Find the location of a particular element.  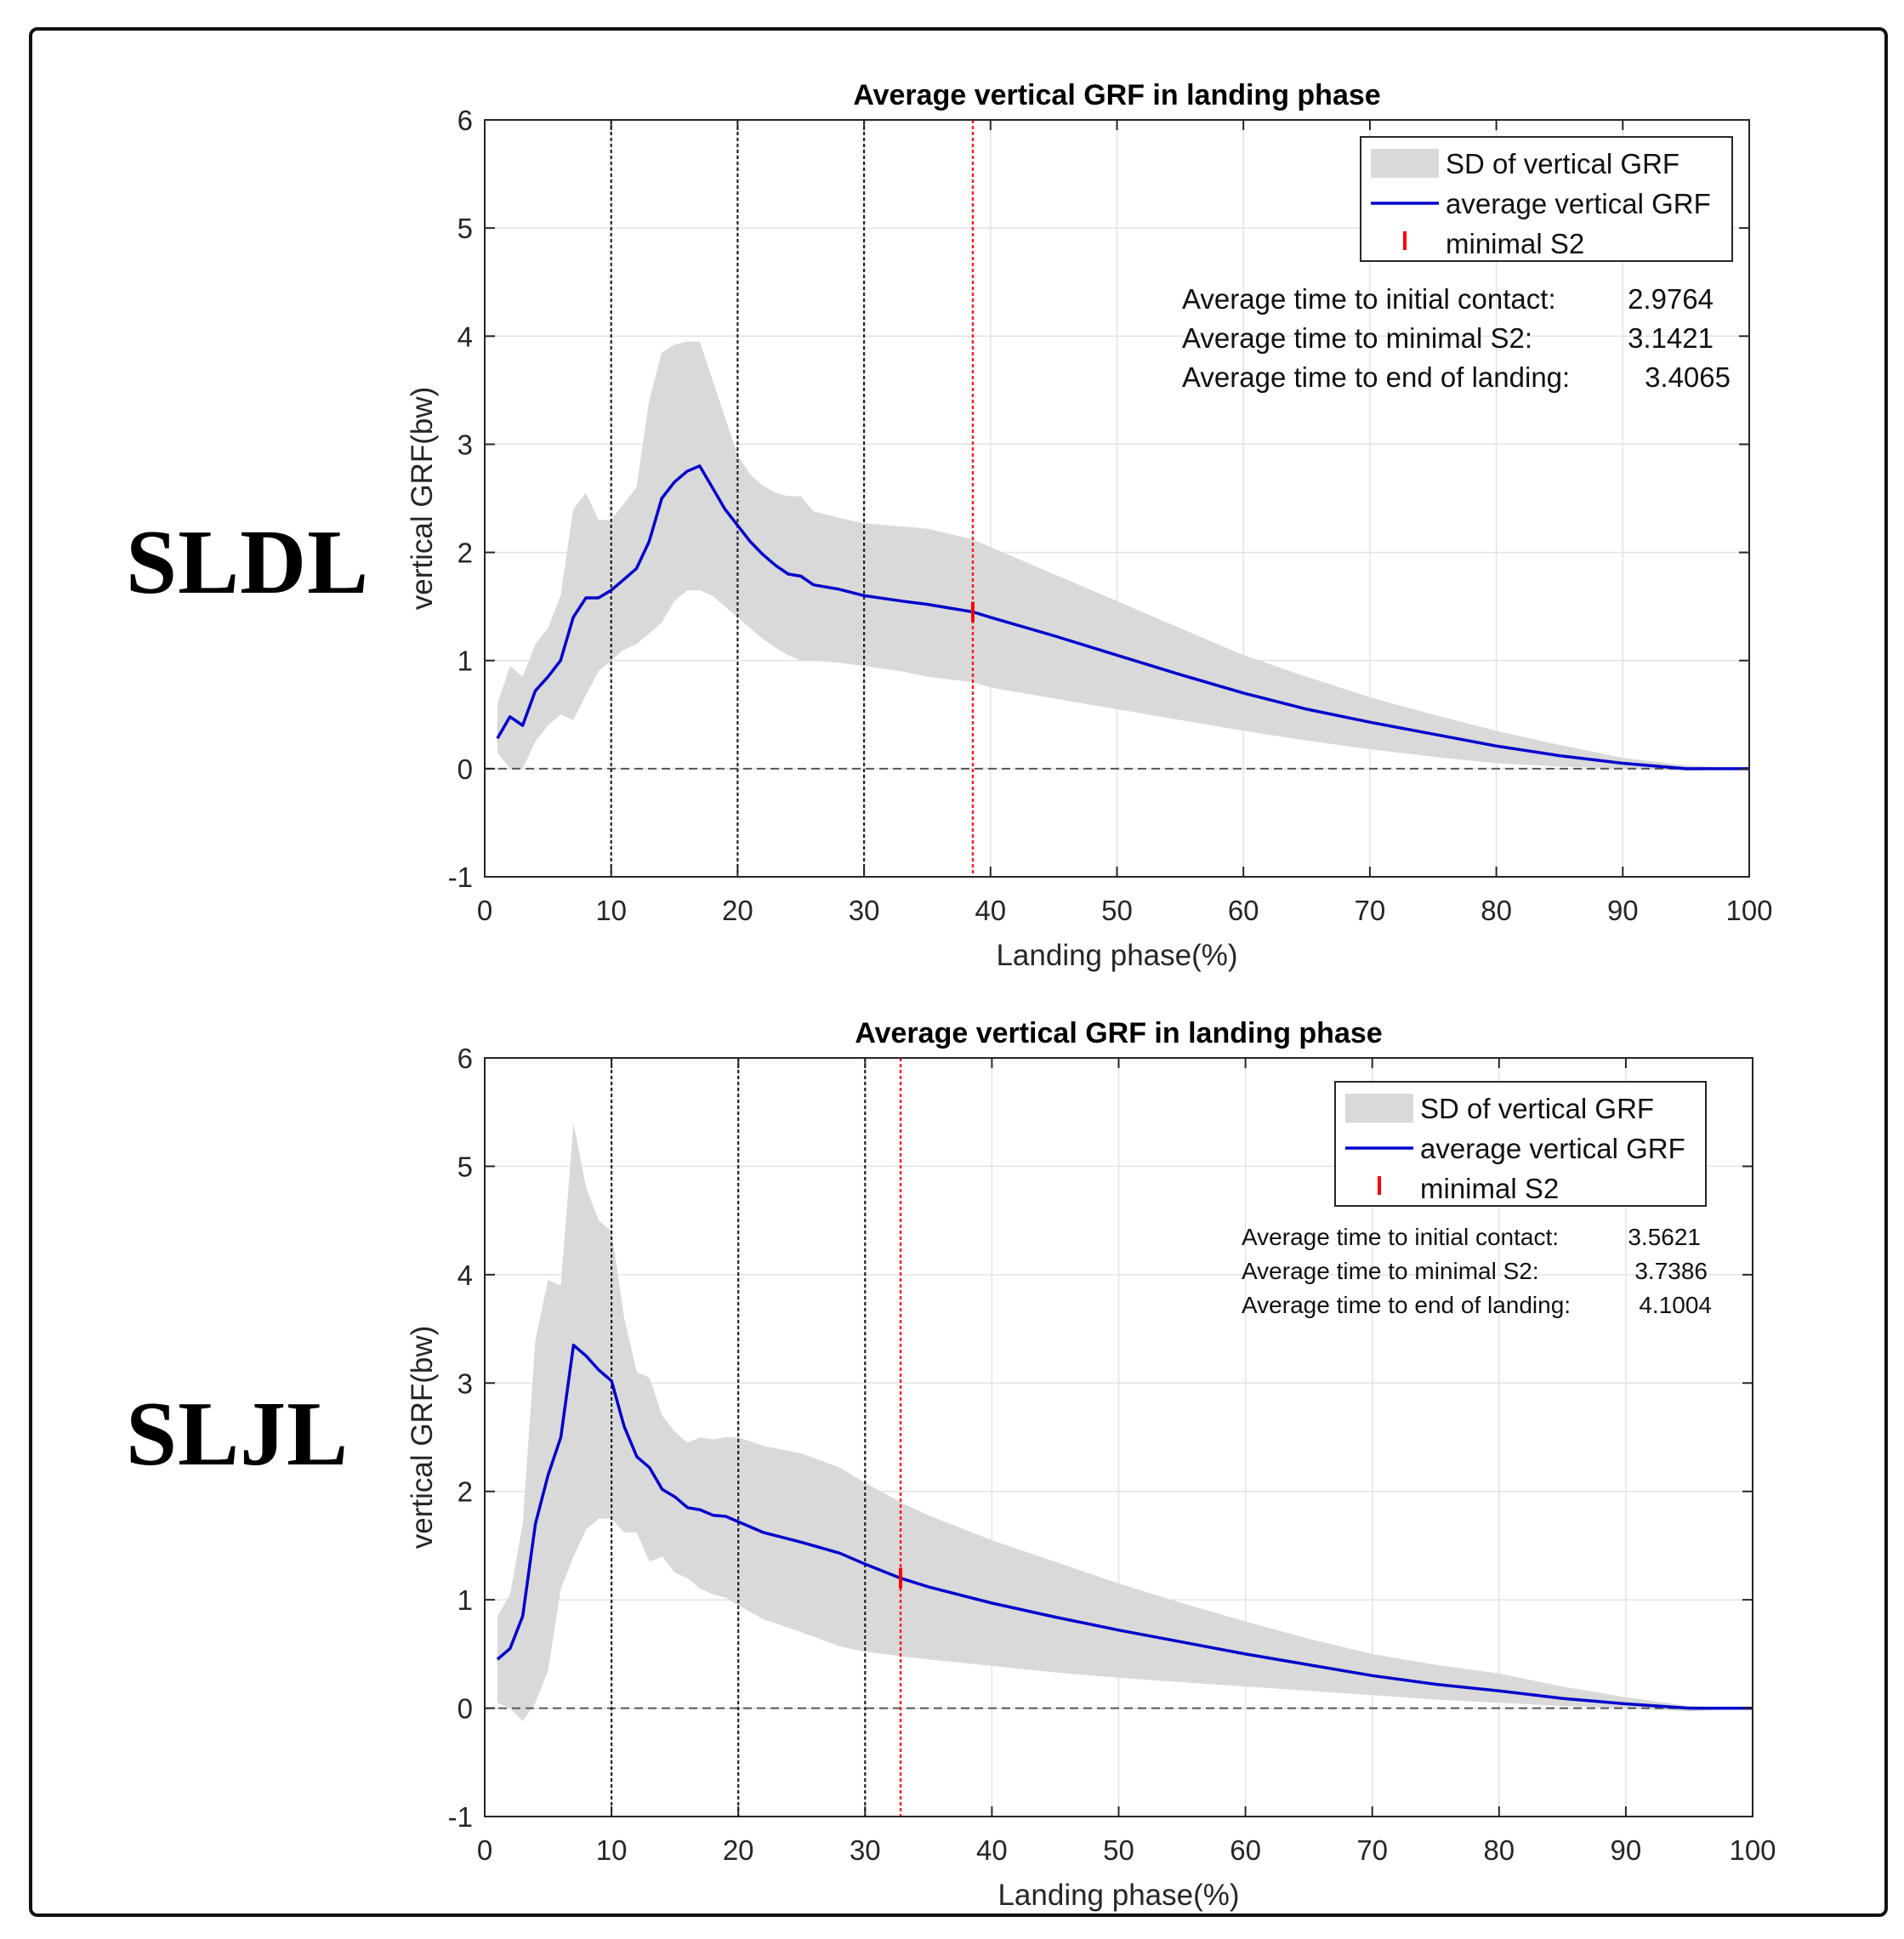

sd-band is located at coordinates (1123, 556).